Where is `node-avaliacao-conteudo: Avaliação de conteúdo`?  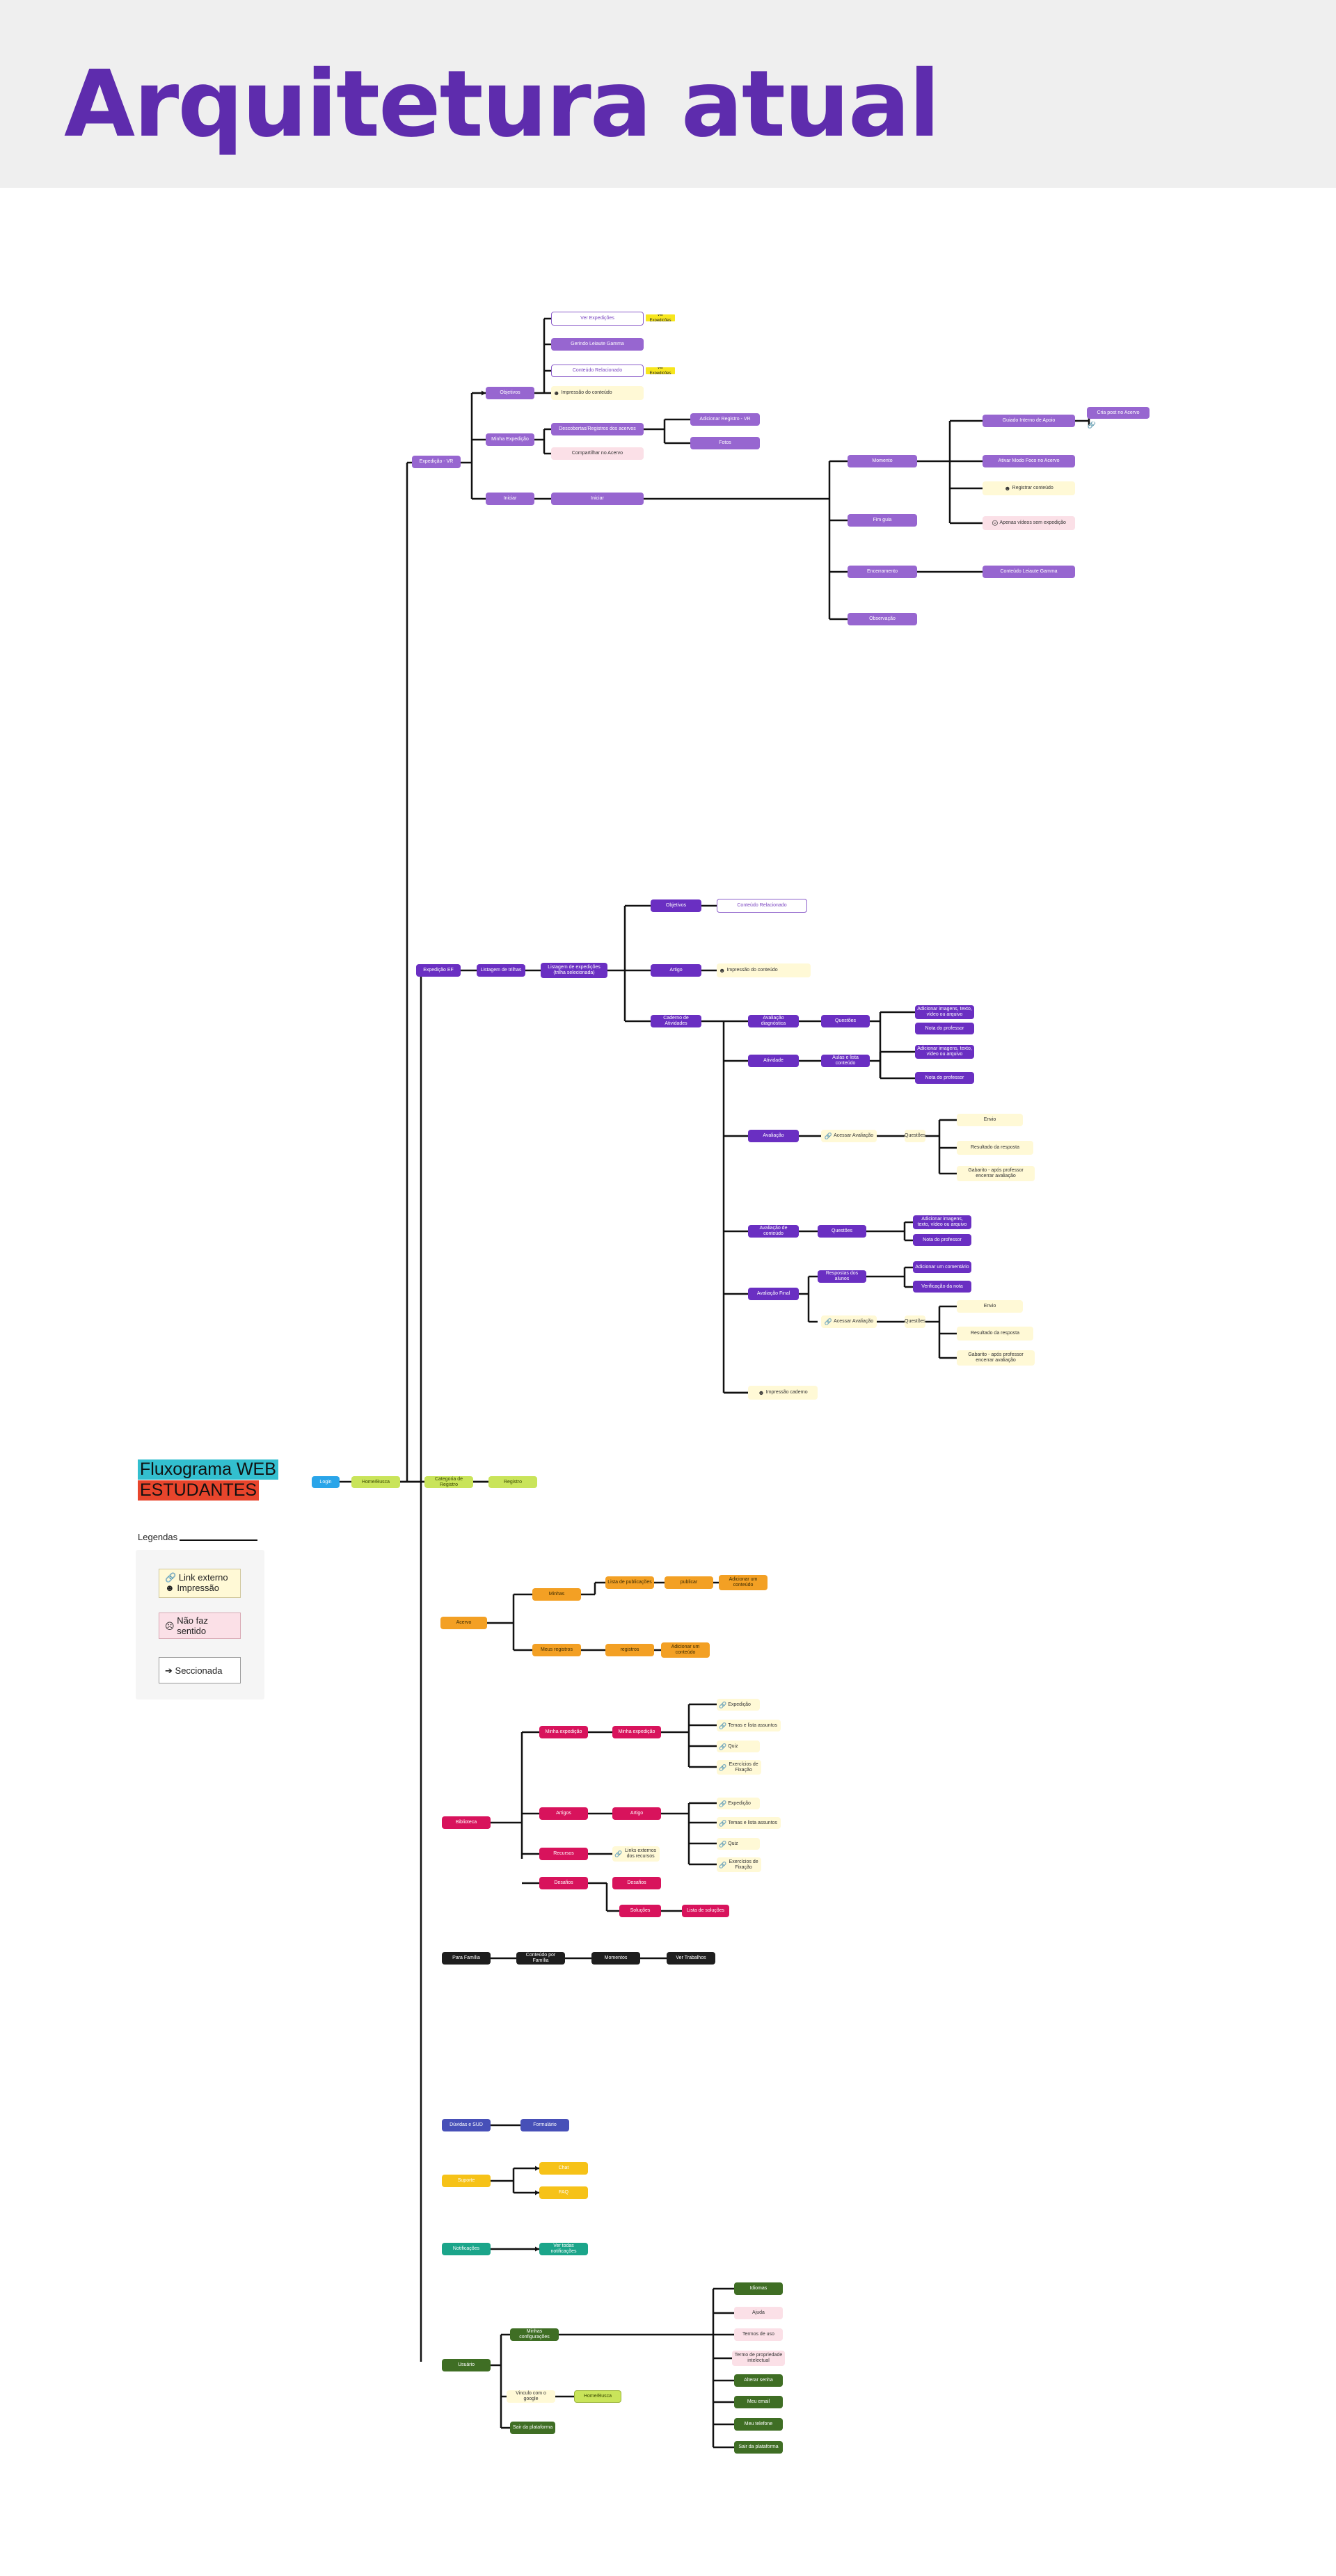 node-avaliacao-conteudo: Avaliação de conteúdo is located at coordinates (773, 1231).